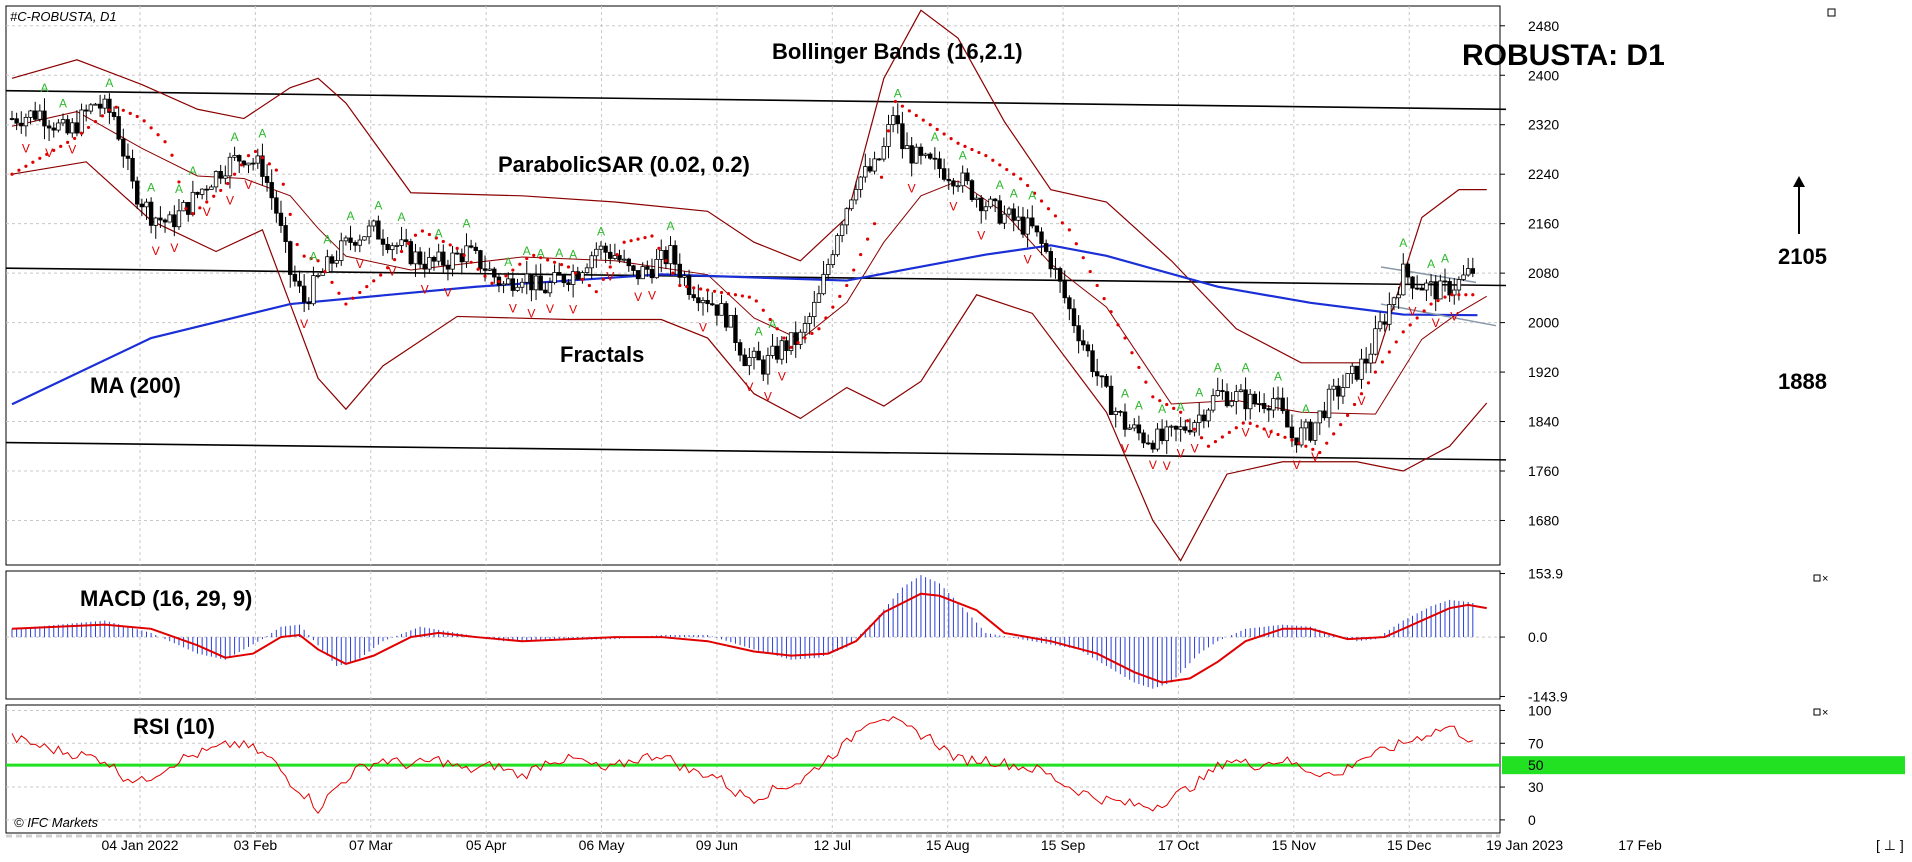  I want to click on corner-glyph: [ ⊥ ], so click(1890, 845).